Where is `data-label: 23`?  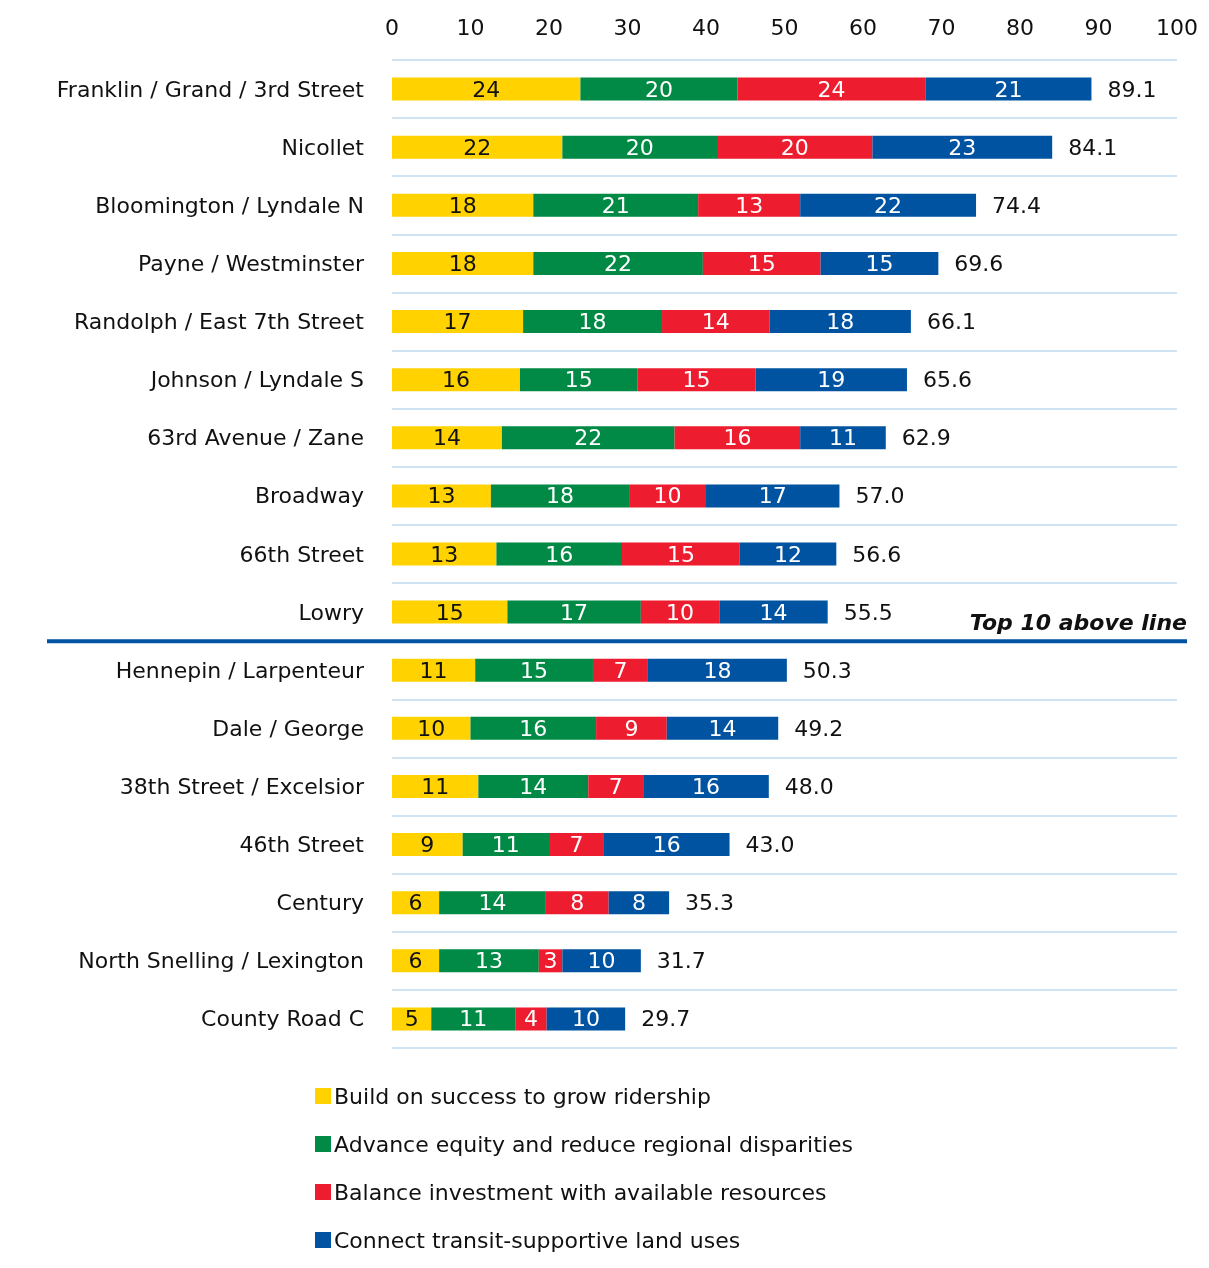
data-label: 23 is located at coordinates (962, 147).